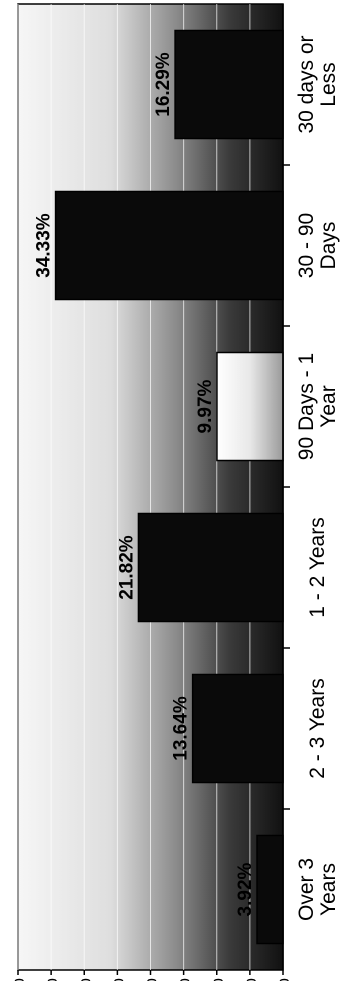 The width and height of the screenshot is (352, 981). What do you see at coordinates (306, 889) in the screenshot?
I see `category-label: Over 3` at bounding box center [306, 889].